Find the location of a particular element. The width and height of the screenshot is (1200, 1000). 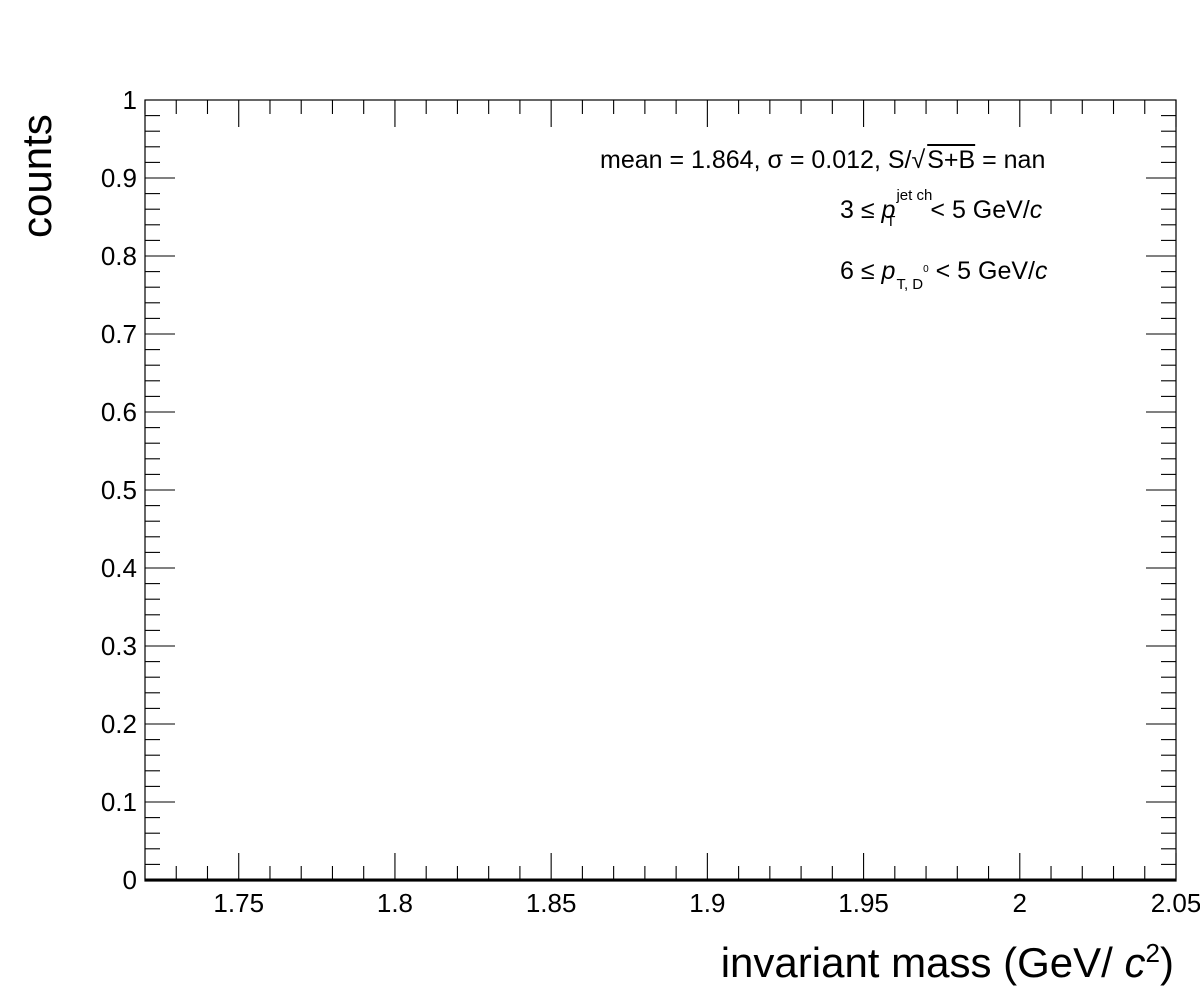

x-tick-label: 1.9 is located at coordinates (707, 903).